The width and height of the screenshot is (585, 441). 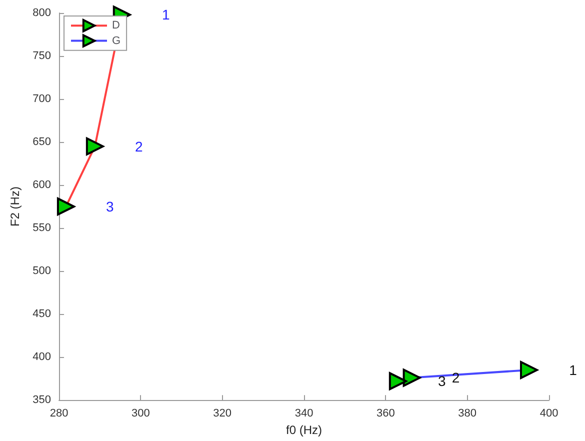 I want to click on y-tick-label: 350, so click(x=41, y=400).